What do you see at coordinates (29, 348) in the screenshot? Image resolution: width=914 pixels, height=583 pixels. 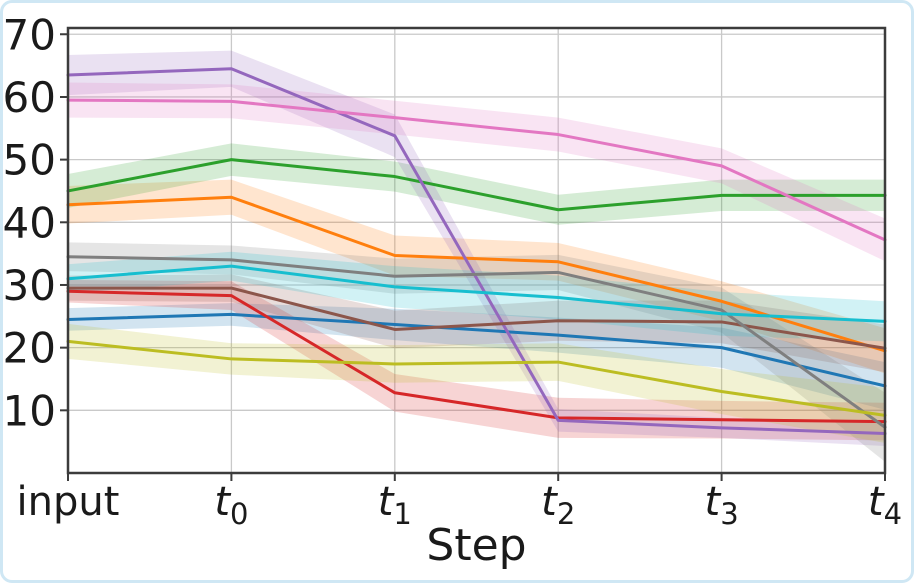 I see `y-tick-label-20: 20` at bounding box center [29, 348].